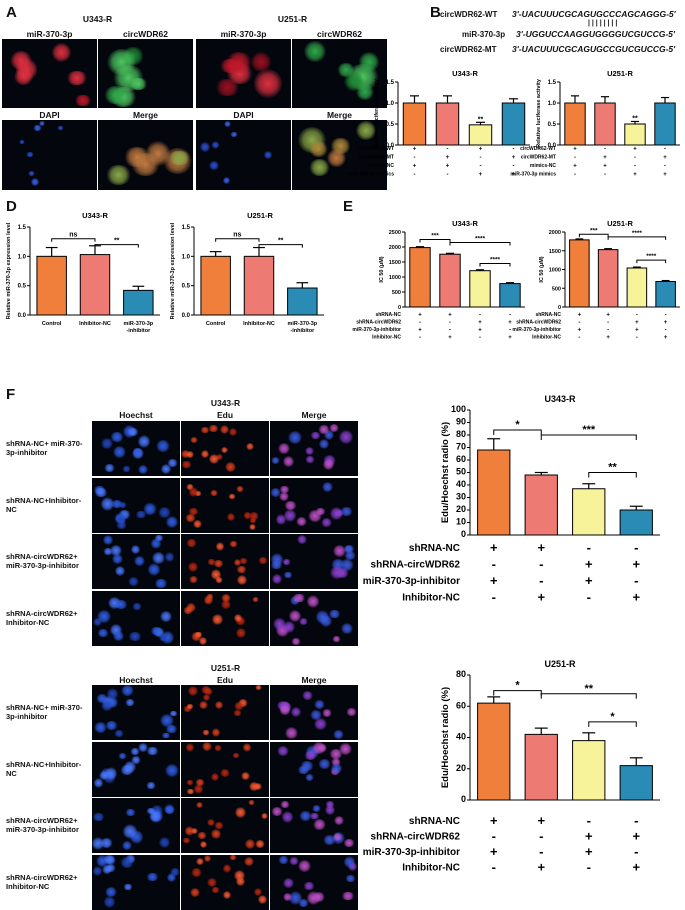  I want to click on significance-label: ns, so click(73, 235).